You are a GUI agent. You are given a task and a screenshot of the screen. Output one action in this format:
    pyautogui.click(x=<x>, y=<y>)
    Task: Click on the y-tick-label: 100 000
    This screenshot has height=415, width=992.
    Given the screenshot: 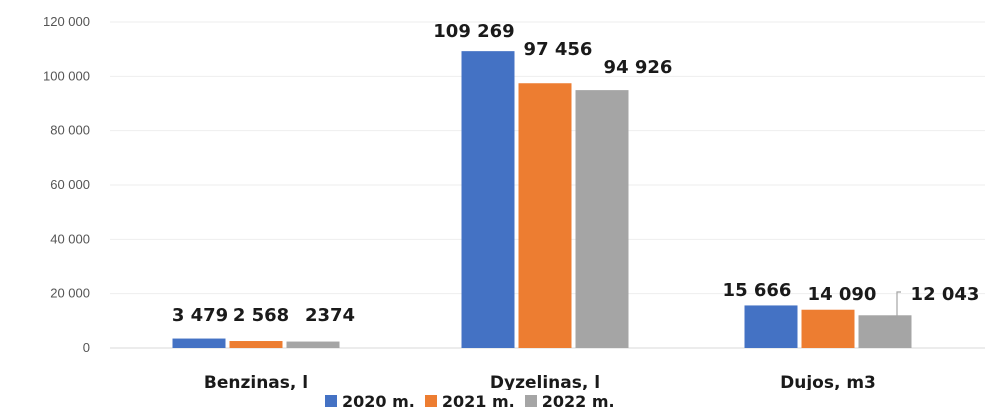 What is the action you would take?
    pyautogui.click(x=66, y=75)
    